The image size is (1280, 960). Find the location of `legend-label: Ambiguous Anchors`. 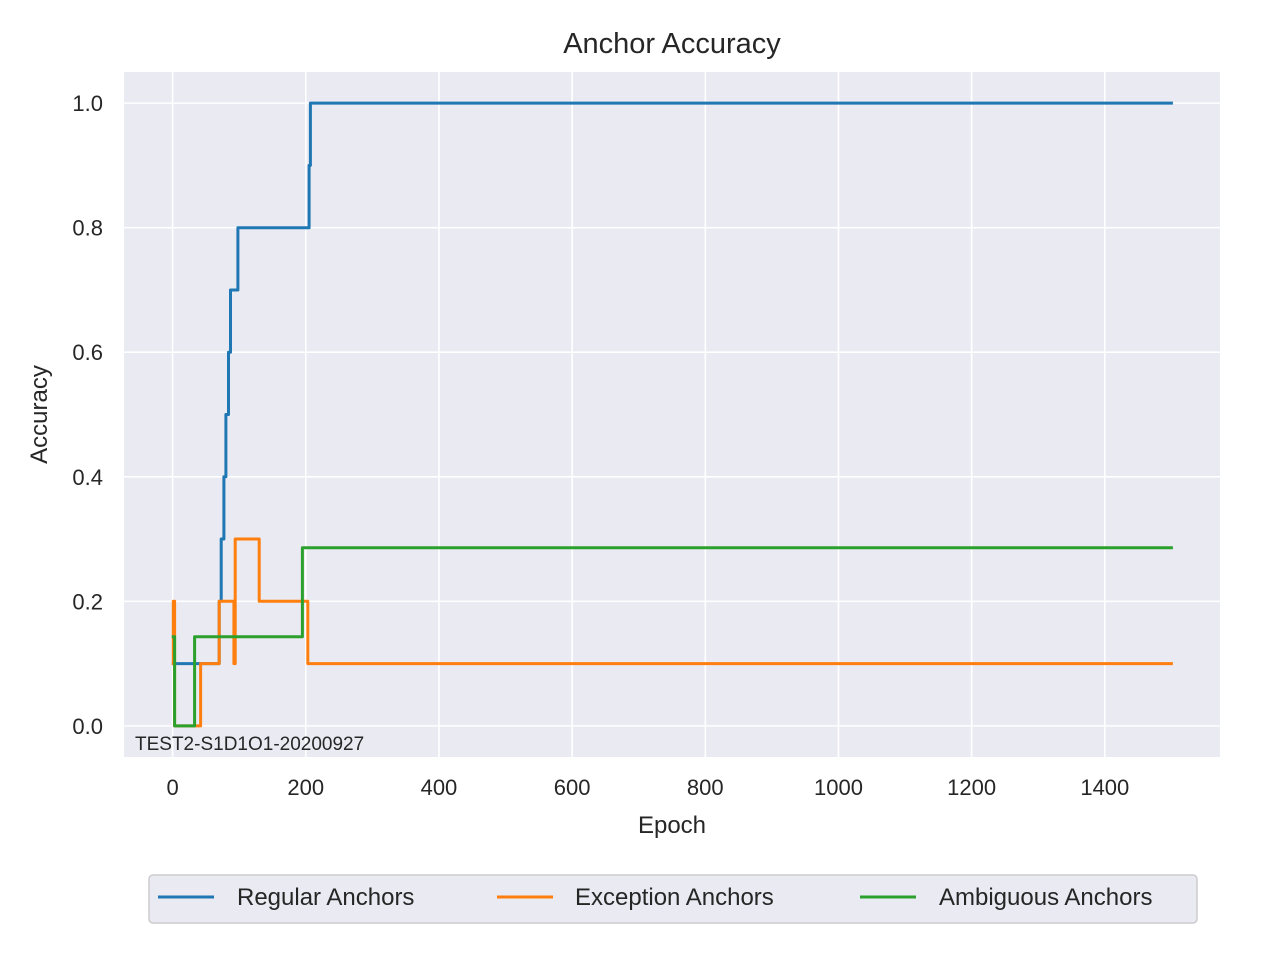

legend-label: Ambiguous Anchors is located at coordinates (1045, 897).